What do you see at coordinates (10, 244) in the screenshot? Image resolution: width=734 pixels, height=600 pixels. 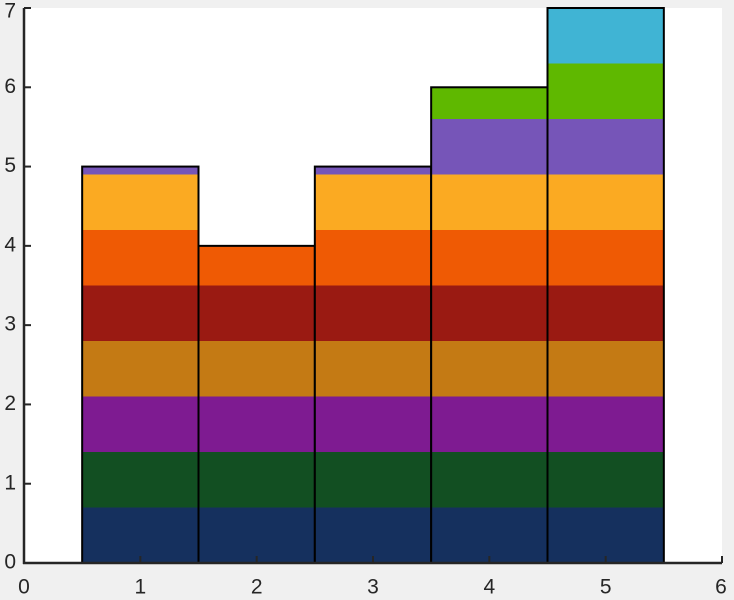 I see `y-tick-label: 4` at bounding box center [10, 244].